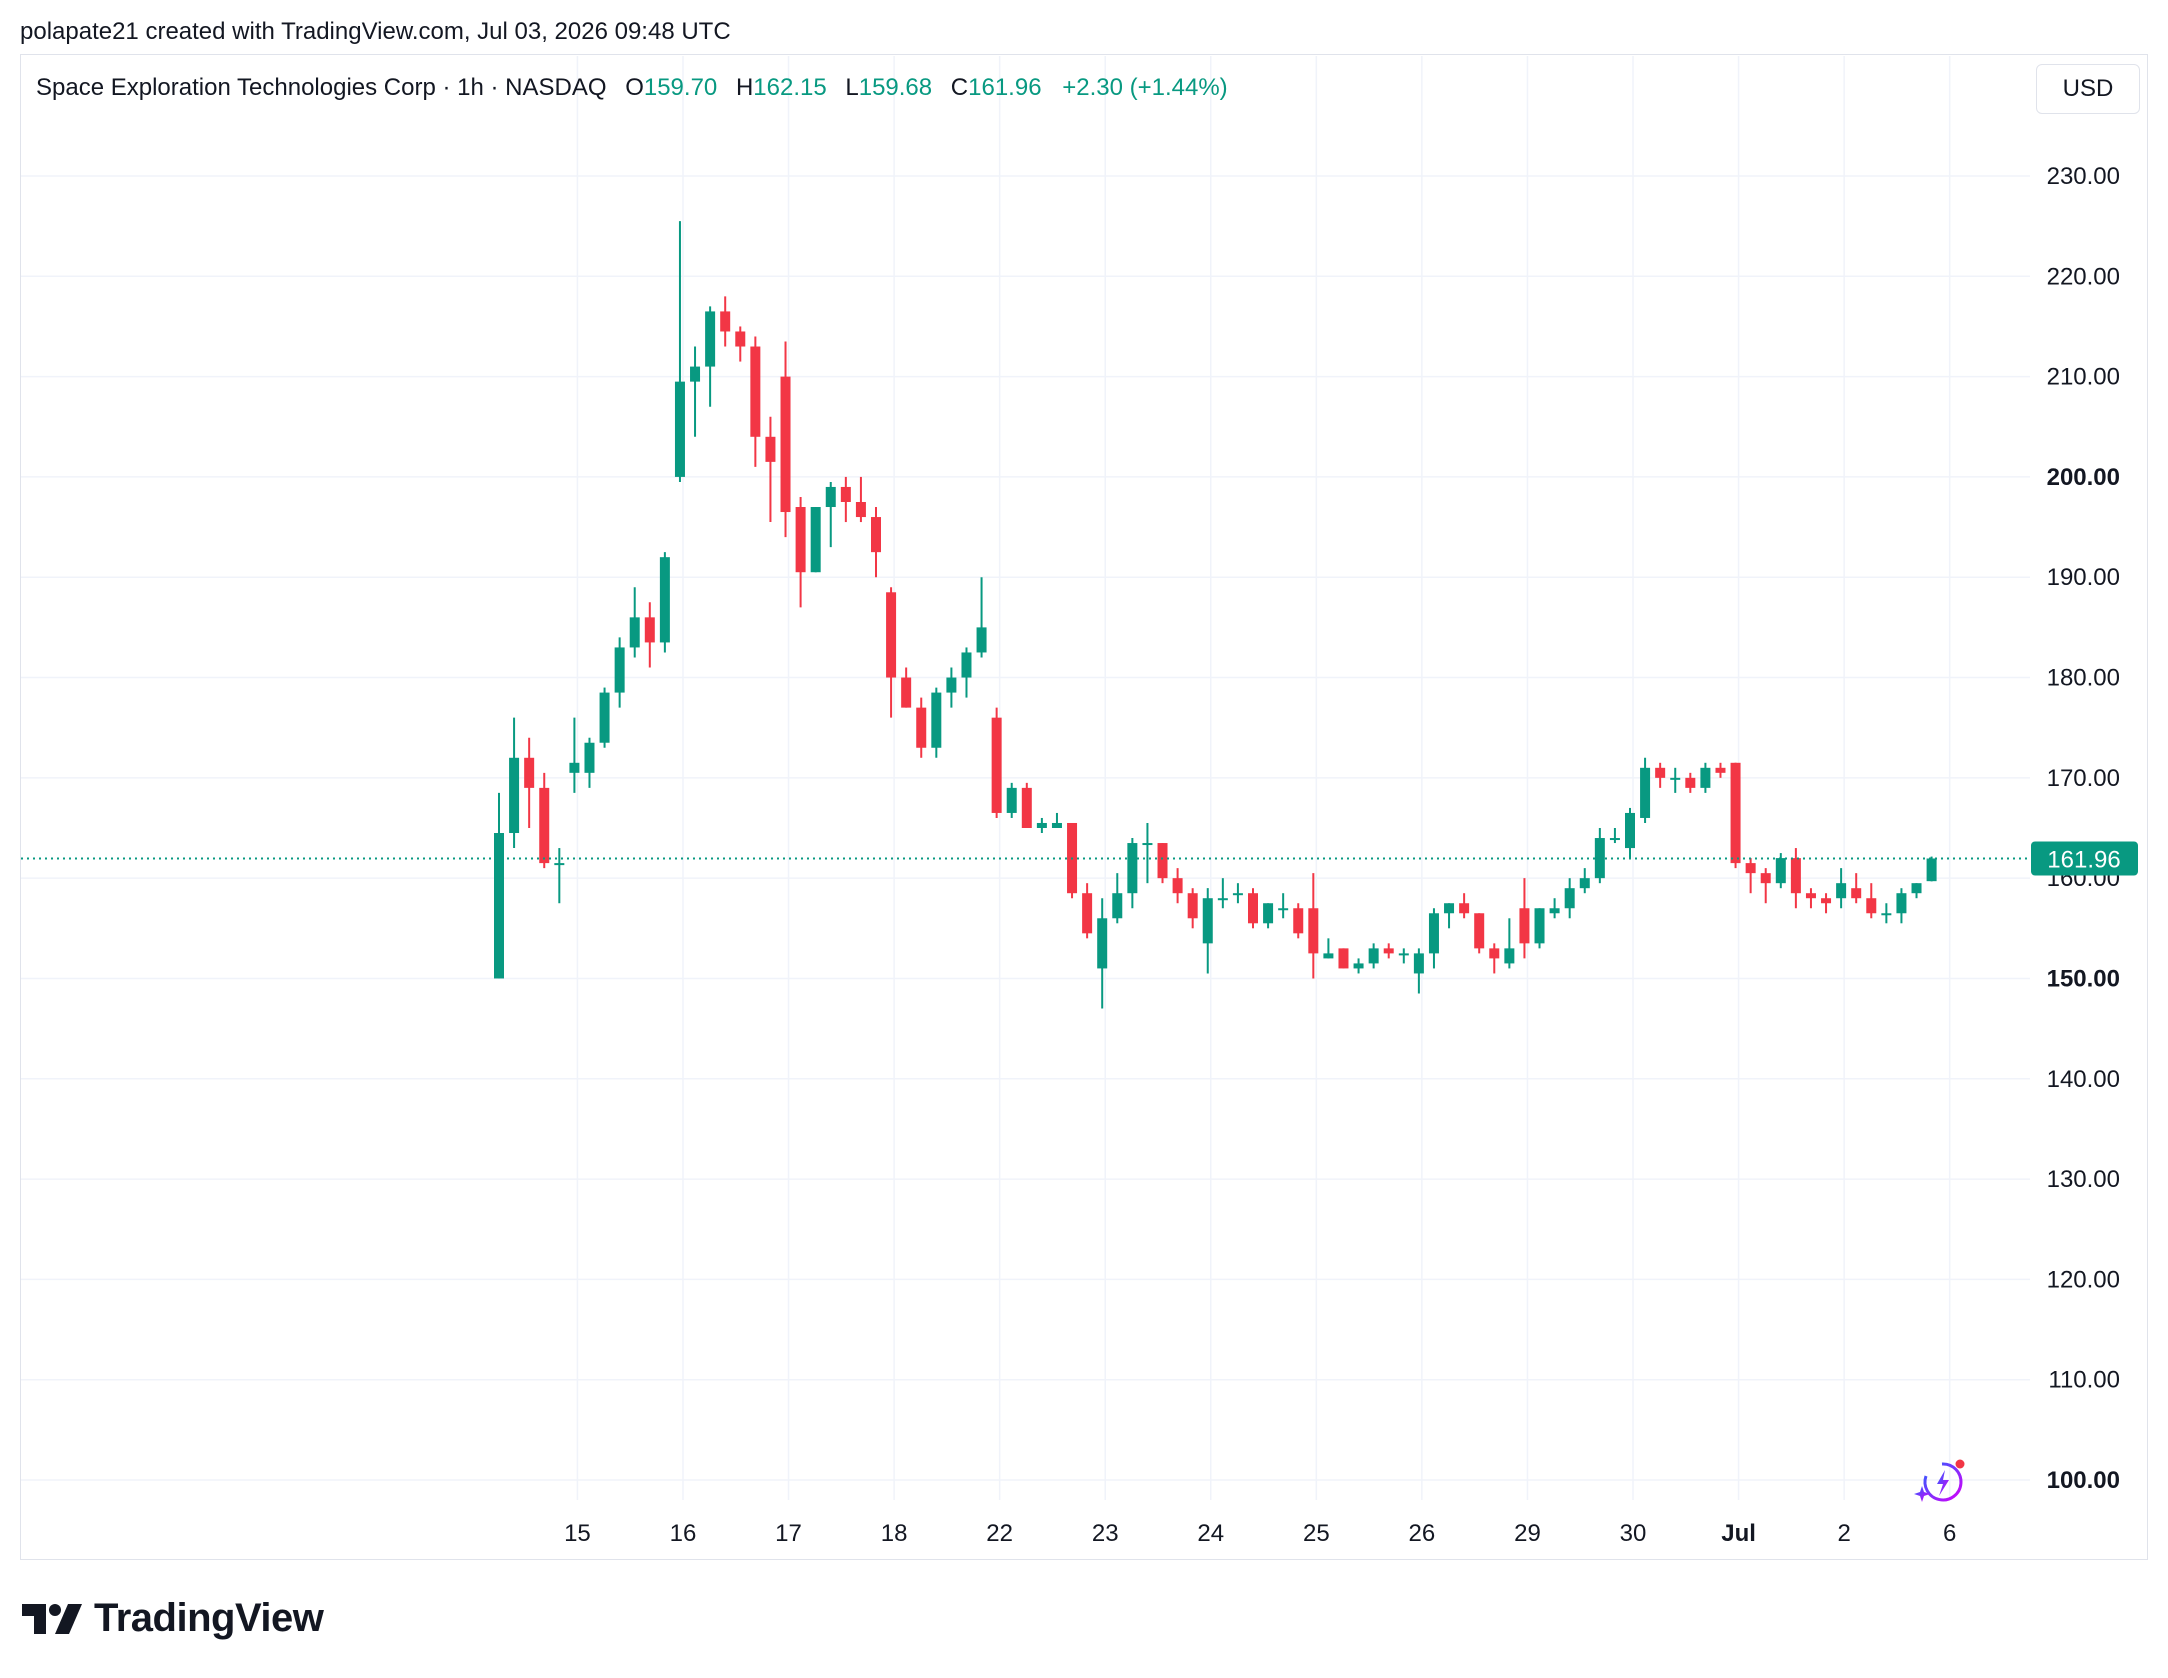 The image size is (2168, 1678). What do you see at coordinates (895, 87) in the screenshot?
I see `low-value: 159.68` at bounding box center [895, 87].